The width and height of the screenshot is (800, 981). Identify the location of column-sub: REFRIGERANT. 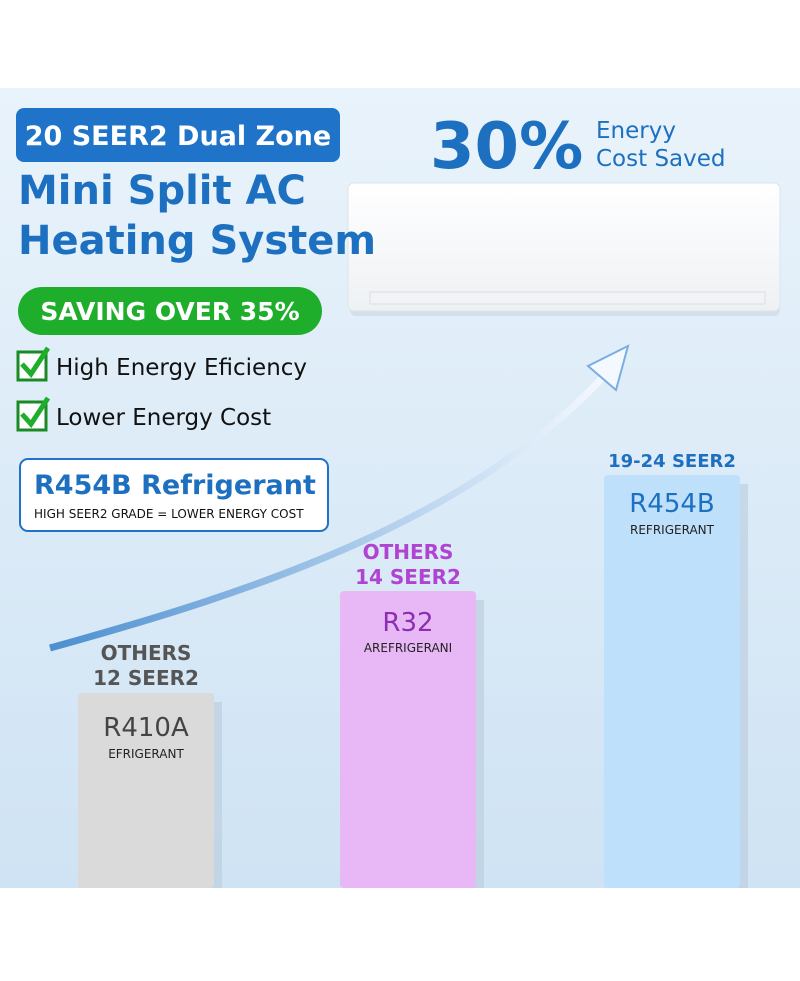
(672, 530).